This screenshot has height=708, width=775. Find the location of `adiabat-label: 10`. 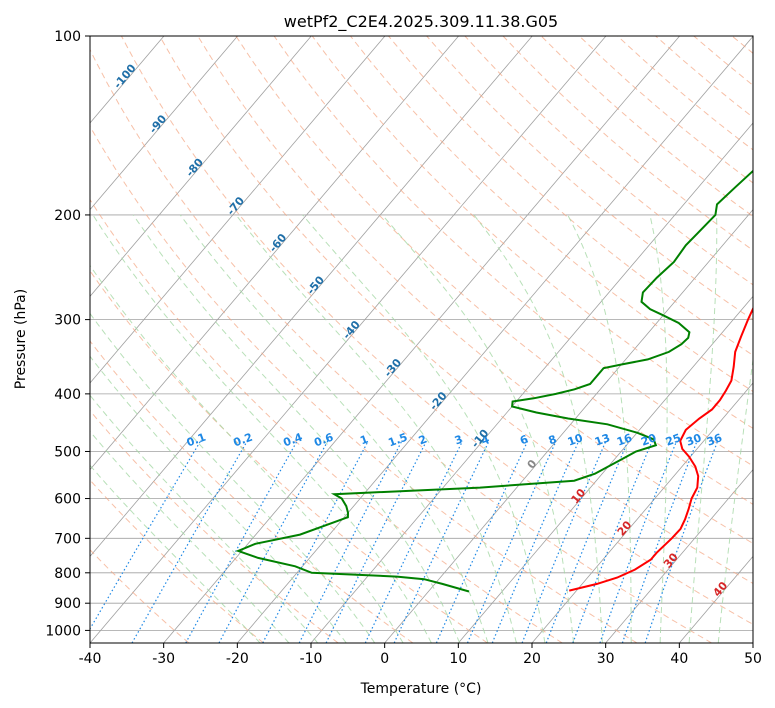

adiabat-label: 10 is located at coordinates (579, 496).